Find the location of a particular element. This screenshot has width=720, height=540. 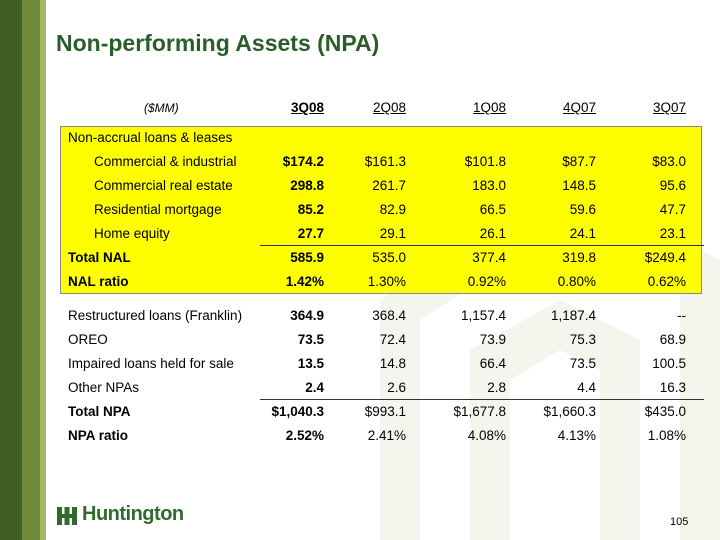

cell-value: 26.1 is located at coordinates (492, 233).